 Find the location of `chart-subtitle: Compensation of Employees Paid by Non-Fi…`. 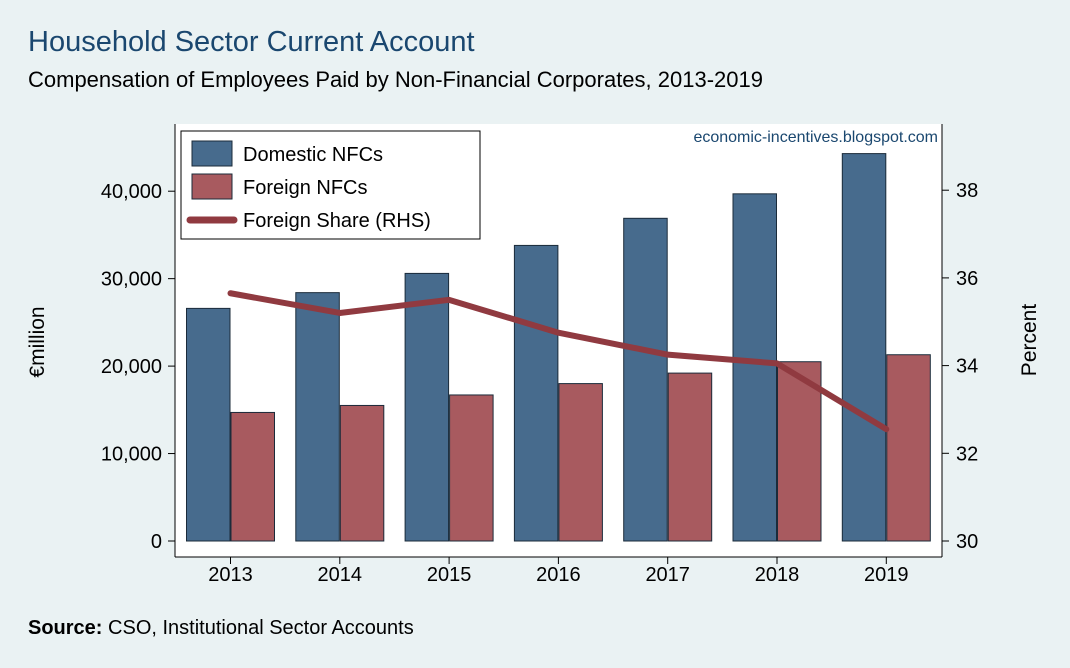

chart-subtitle: Compensation of Employees Paid by Non-Fi… is located at coordinates (395, 79).